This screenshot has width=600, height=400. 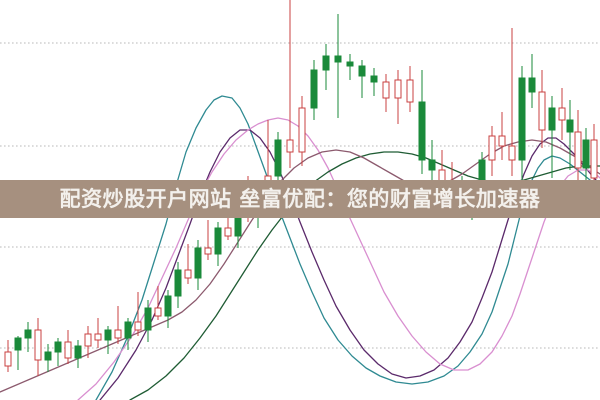 I want to click on watermark-banner: 配资炒股开户网站 垒富优配：您的财富增长加速器, so click(x=300, y=199).